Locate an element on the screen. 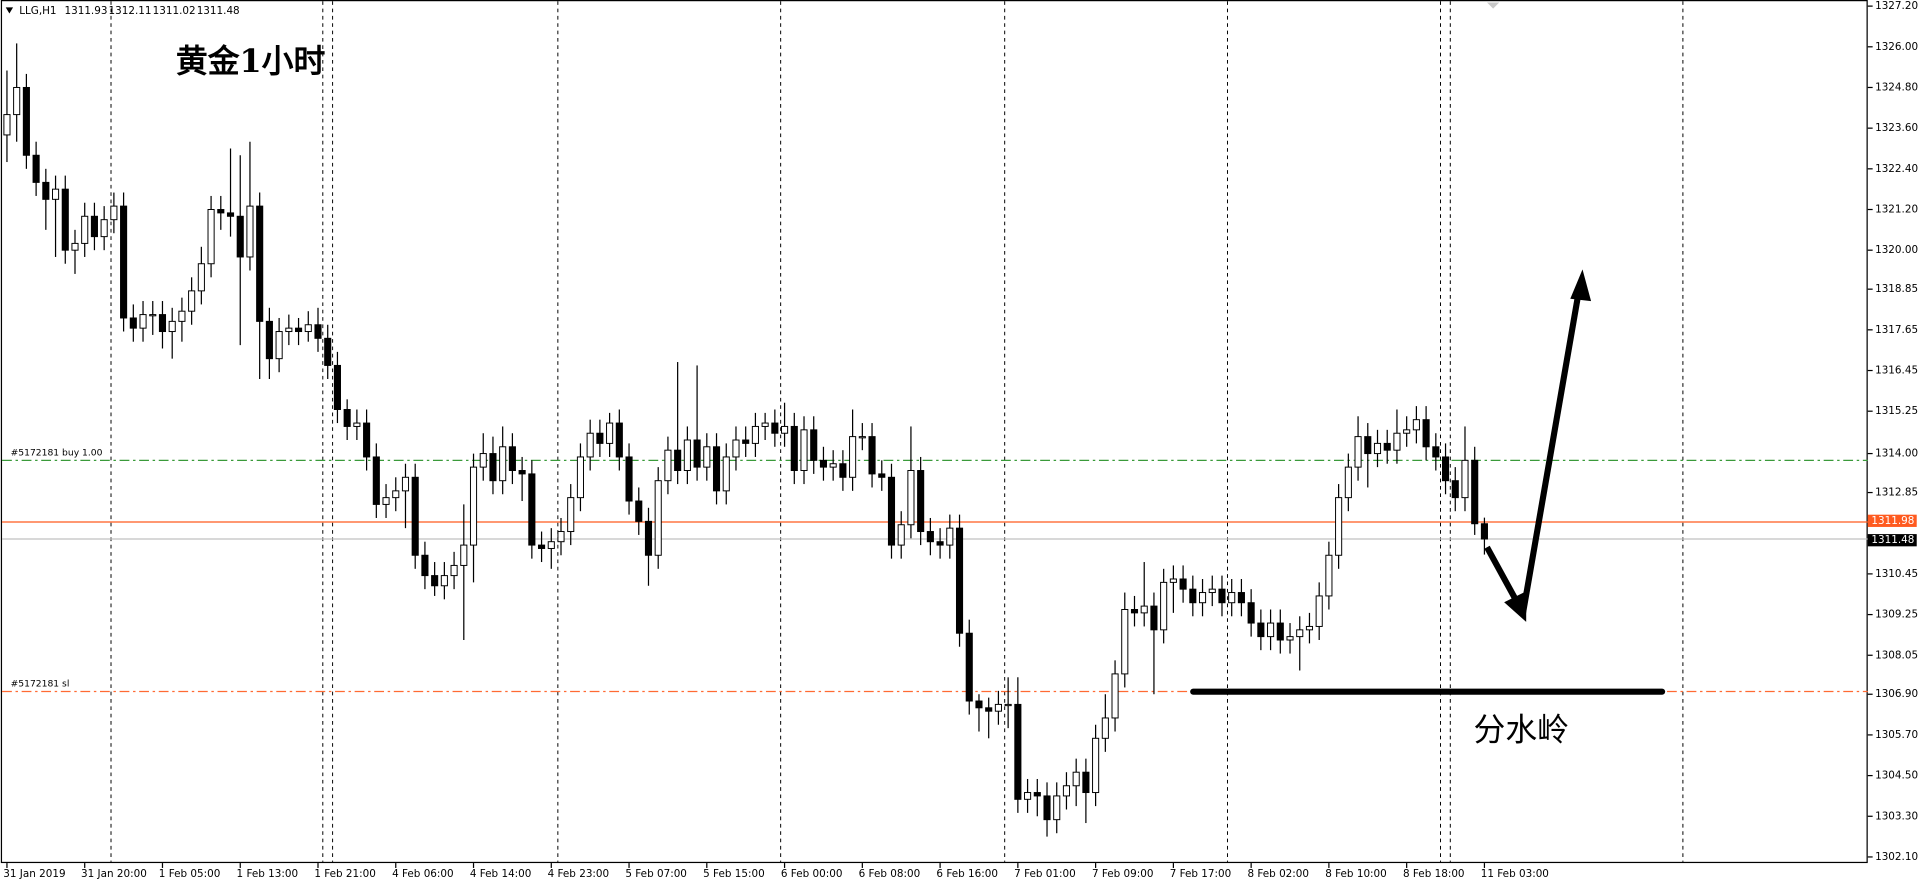 This screenshot has width=1920, height=890. y-tick-label: 1320.00 is located at coordinates (1896, 250).